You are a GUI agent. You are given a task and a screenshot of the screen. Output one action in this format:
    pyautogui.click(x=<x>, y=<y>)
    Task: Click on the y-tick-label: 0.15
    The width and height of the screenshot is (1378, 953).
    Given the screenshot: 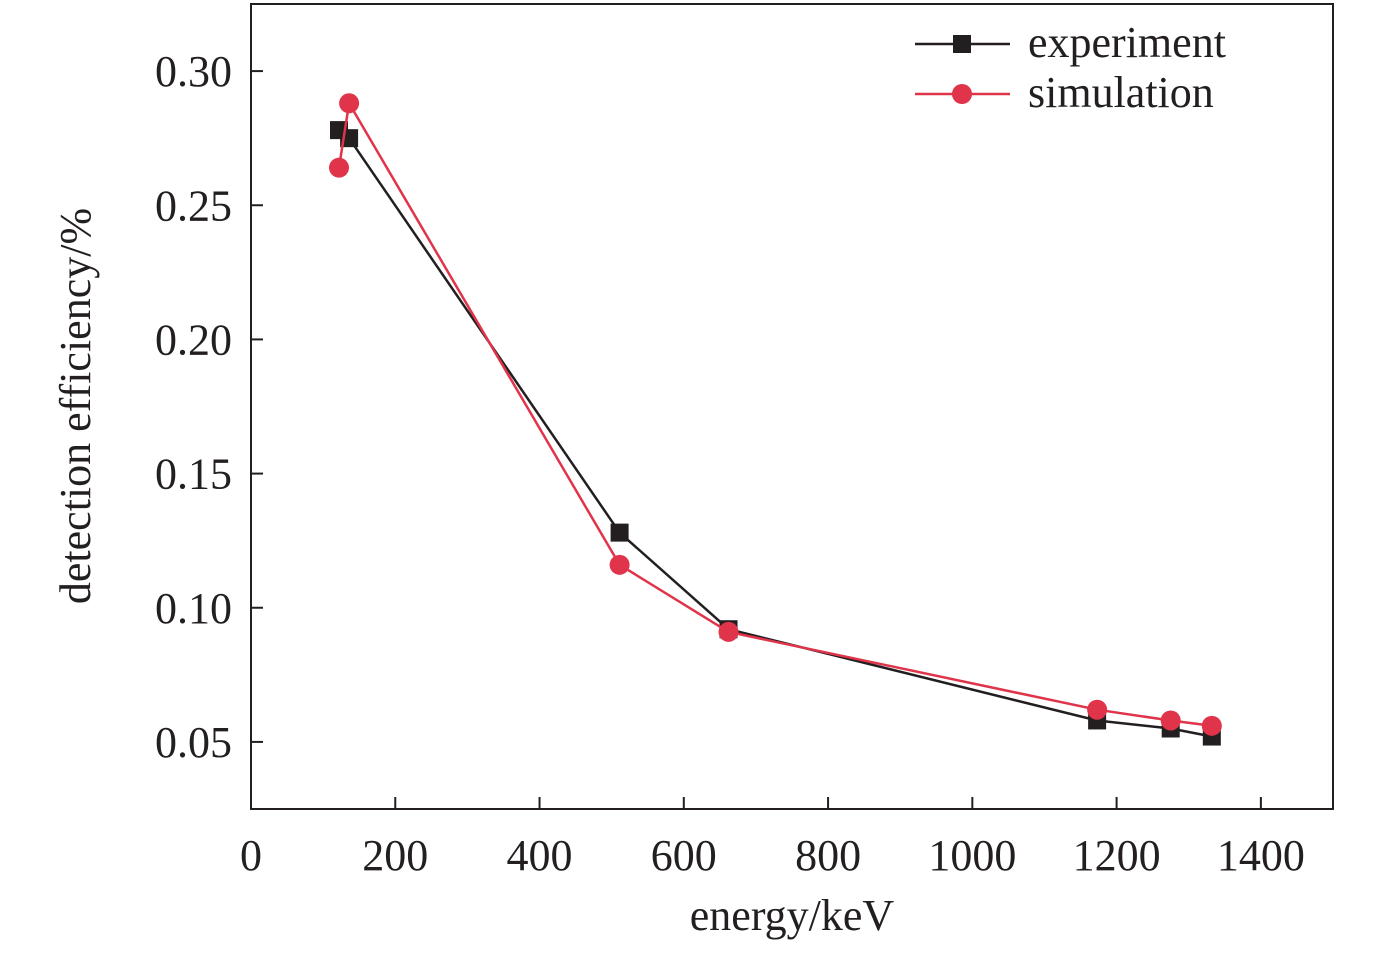 What is the action you would take?
    pyautogui.click(x=193, y=474)
    